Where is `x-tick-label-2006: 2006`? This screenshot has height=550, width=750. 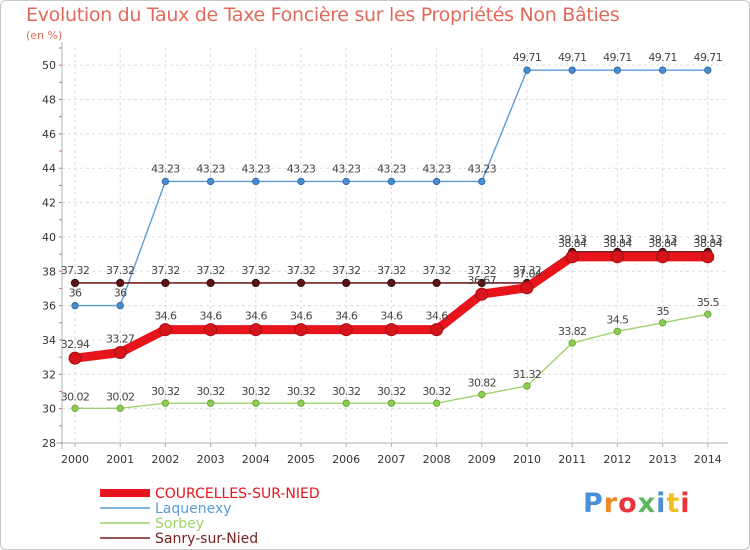
x-tick-label-2006: 2006 is located at coordinates (346, 459).